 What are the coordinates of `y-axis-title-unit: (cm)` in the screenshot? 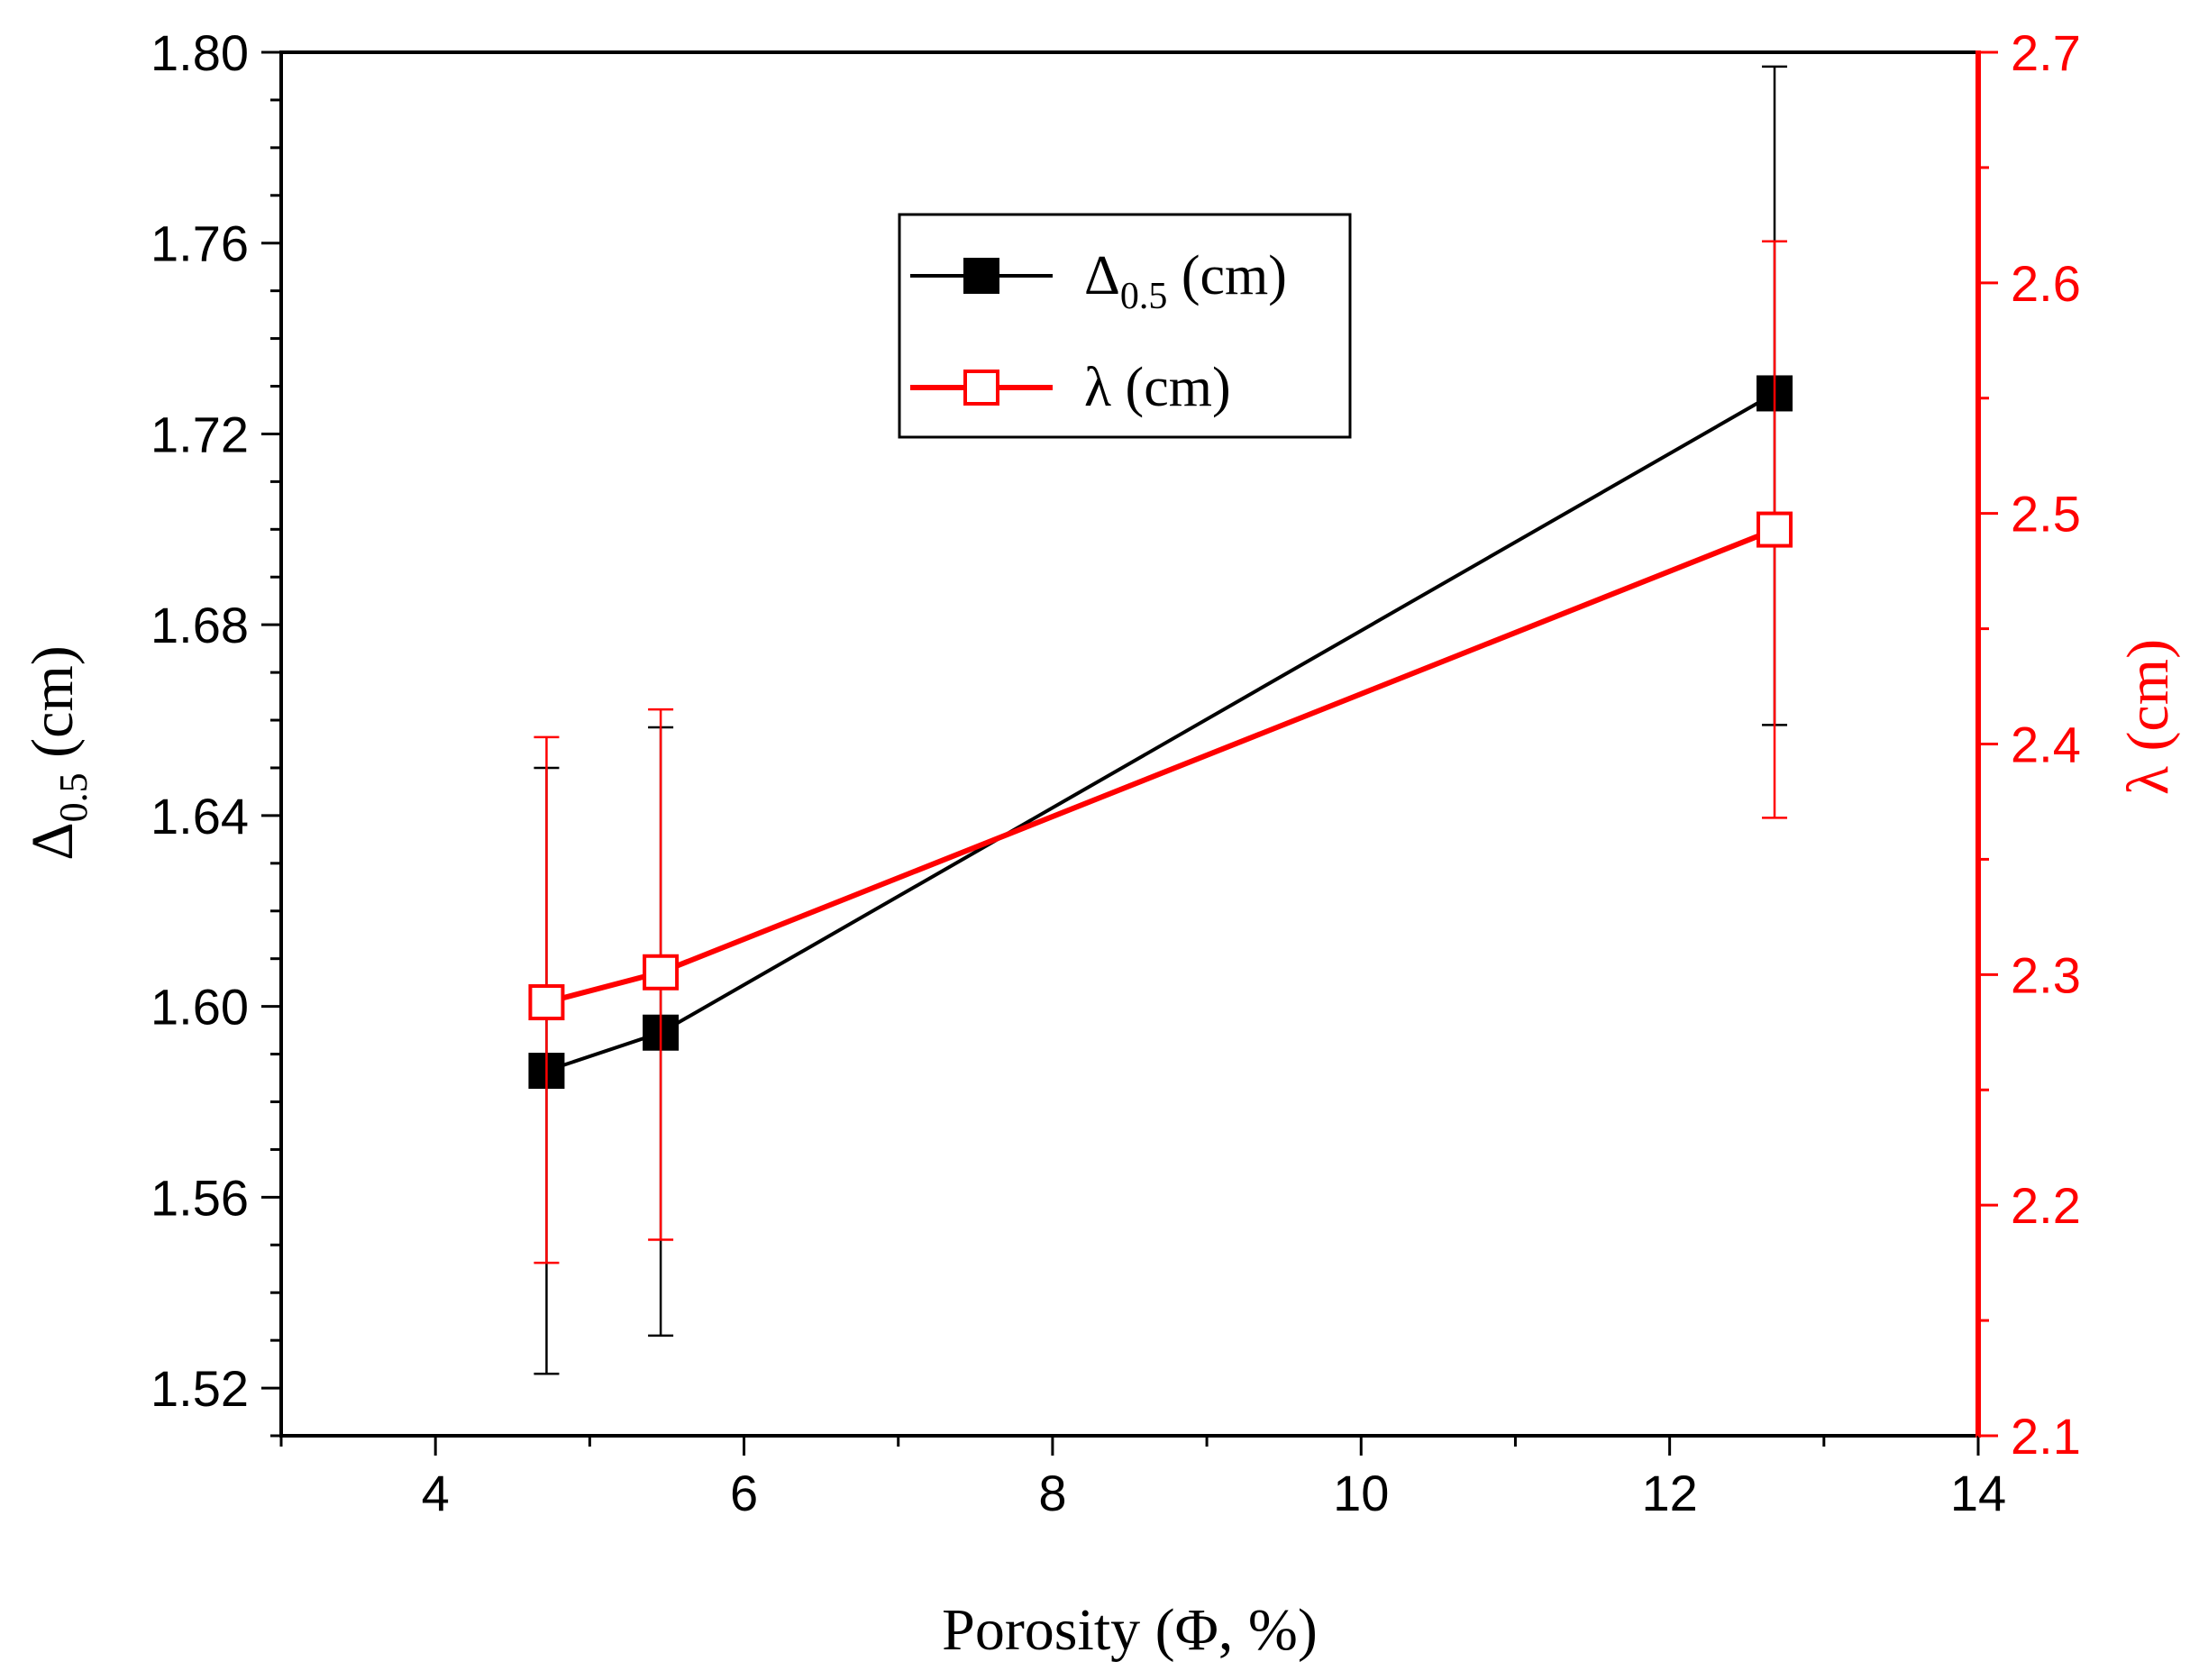 It's located at (53, 708).